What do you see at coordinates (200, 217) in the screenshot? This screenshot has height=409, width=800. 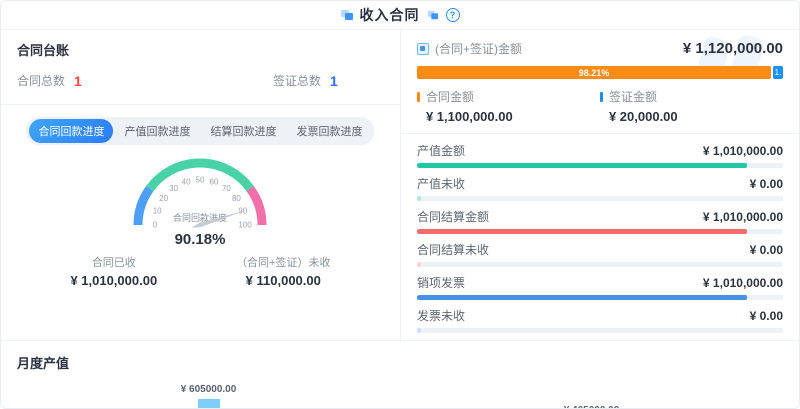 I see `gauge-title: 合同回款进度` at bounding box center [200, 217].